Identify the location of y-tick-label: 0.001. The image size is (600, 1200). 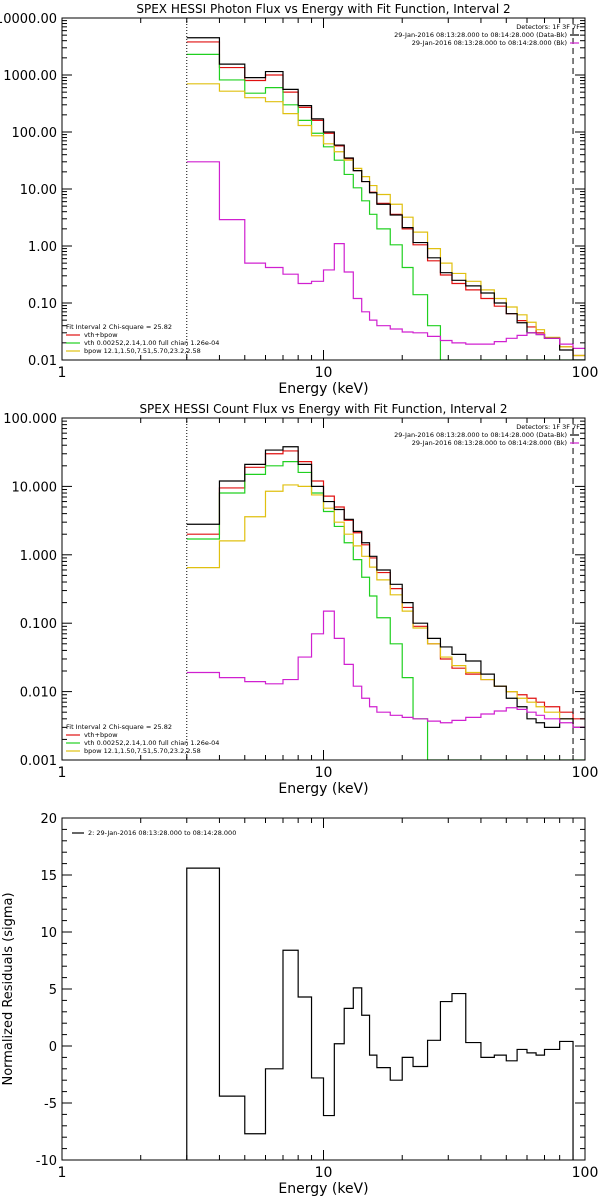
(38, 761).